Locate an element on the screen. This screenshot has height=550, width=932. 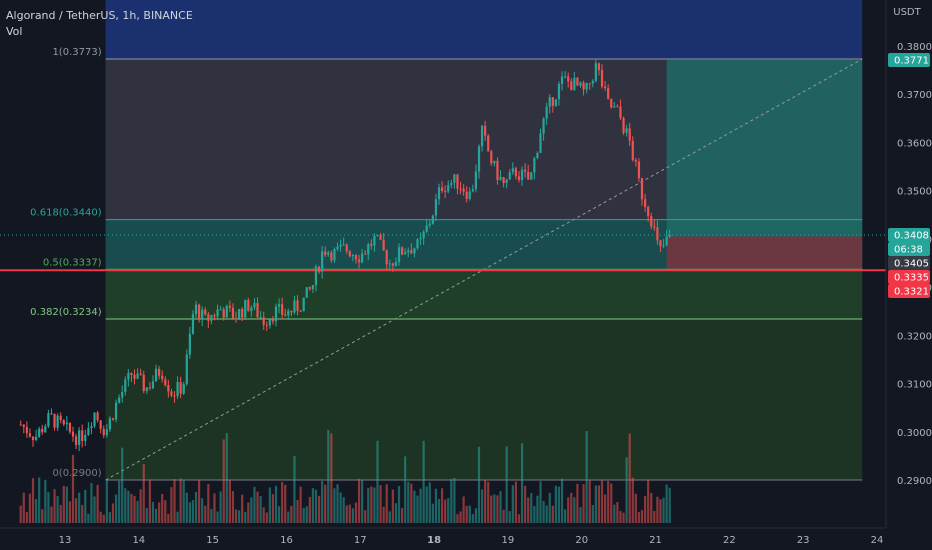
symbol-title: Algorand / TetherUS, 1h, BINANCE is located at coordinates (99, 15).